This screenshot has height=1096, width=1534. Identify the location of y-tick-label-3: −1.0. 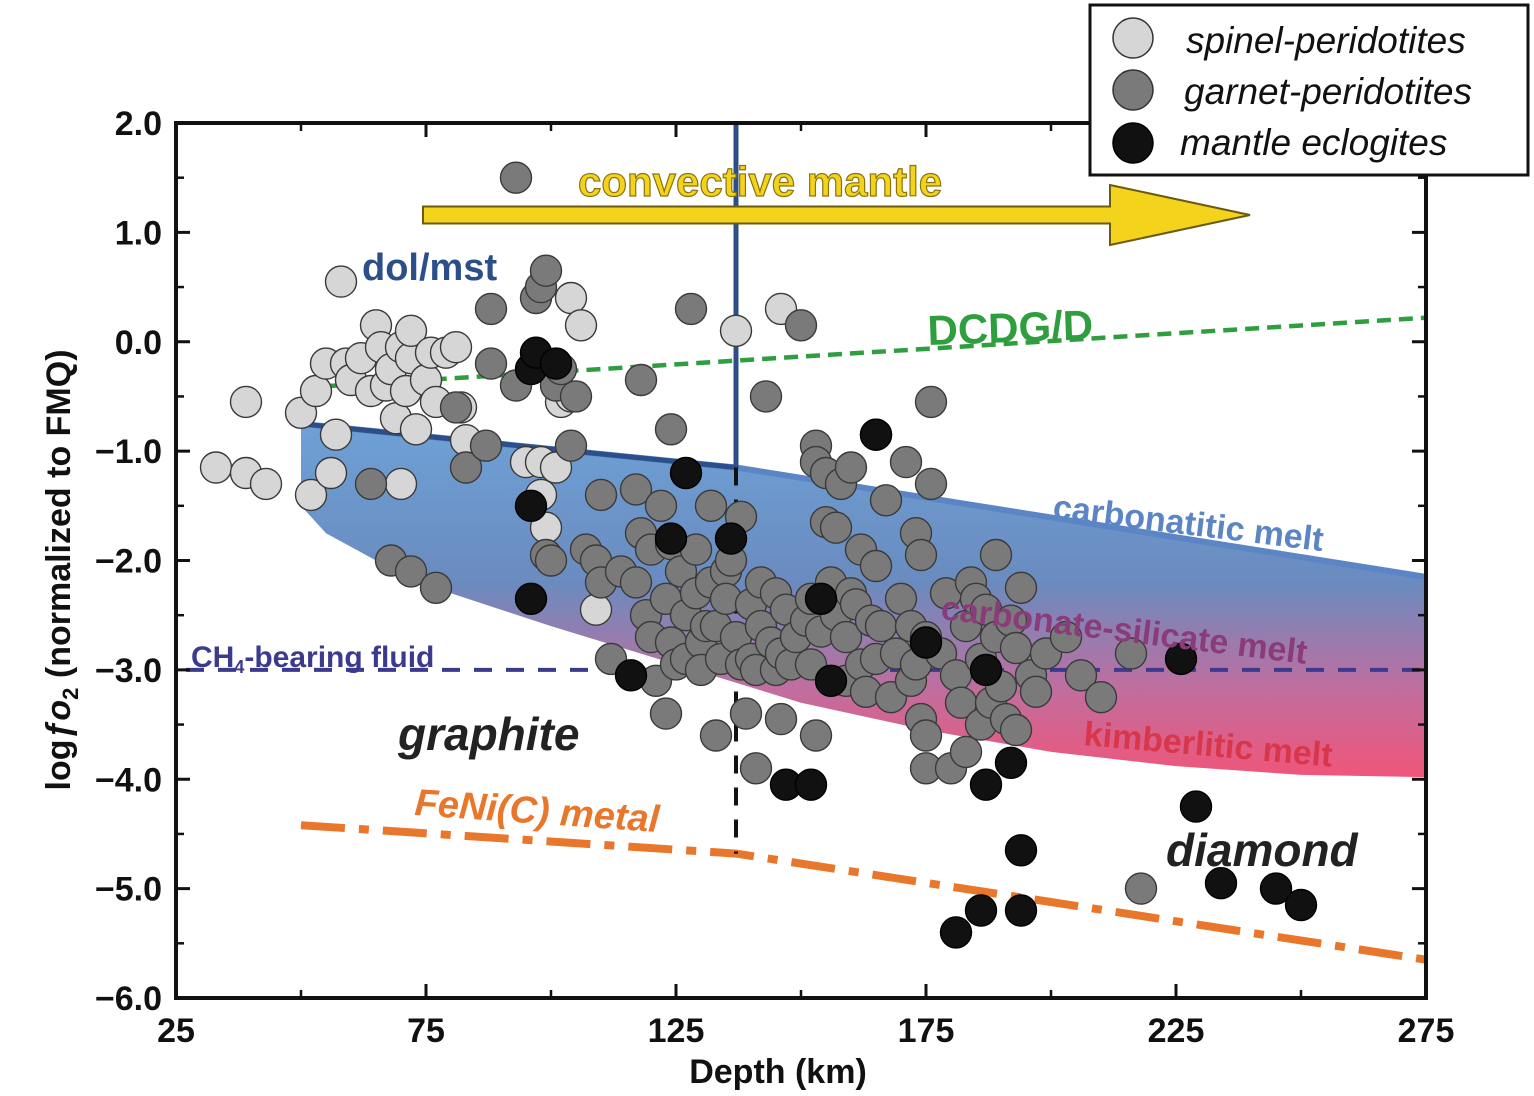
(128, 452).